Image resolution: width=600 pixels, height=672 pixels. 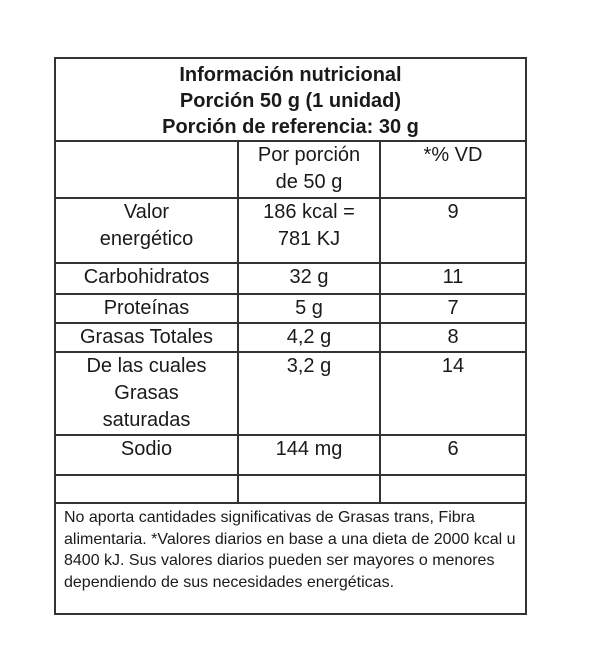 I want to click on table-row: Valor energético 186 kcal = 781 KJ 9, so click(x=290, y=230).